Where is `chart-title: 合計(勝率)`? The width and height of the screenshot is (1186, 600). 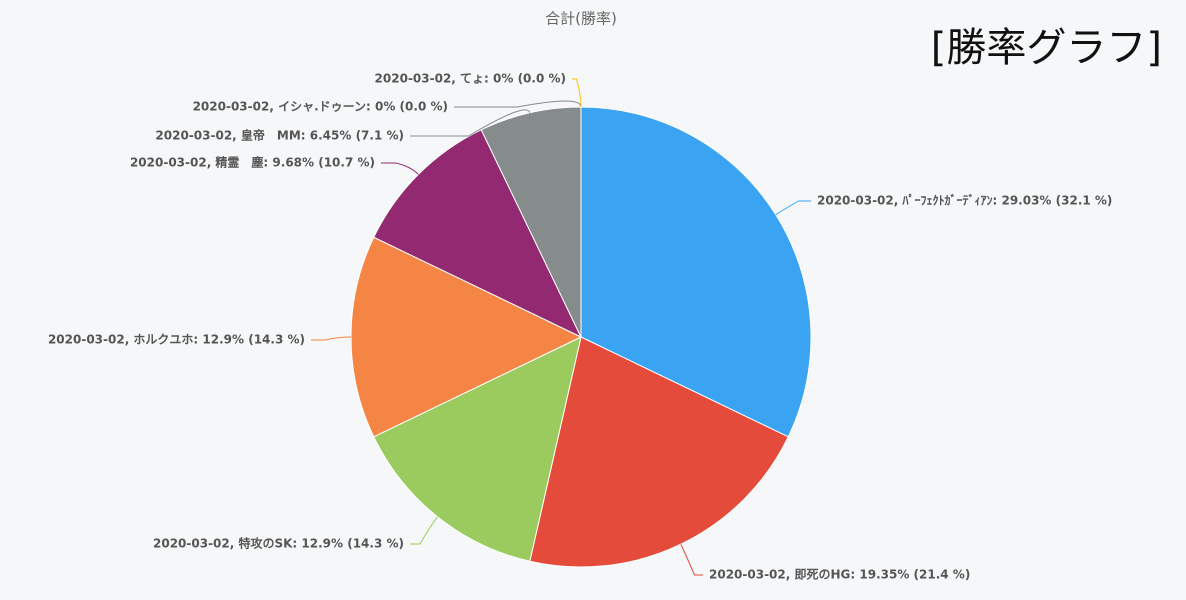
chart-title: 合計(勝率) is located at coordinates (581, 19).